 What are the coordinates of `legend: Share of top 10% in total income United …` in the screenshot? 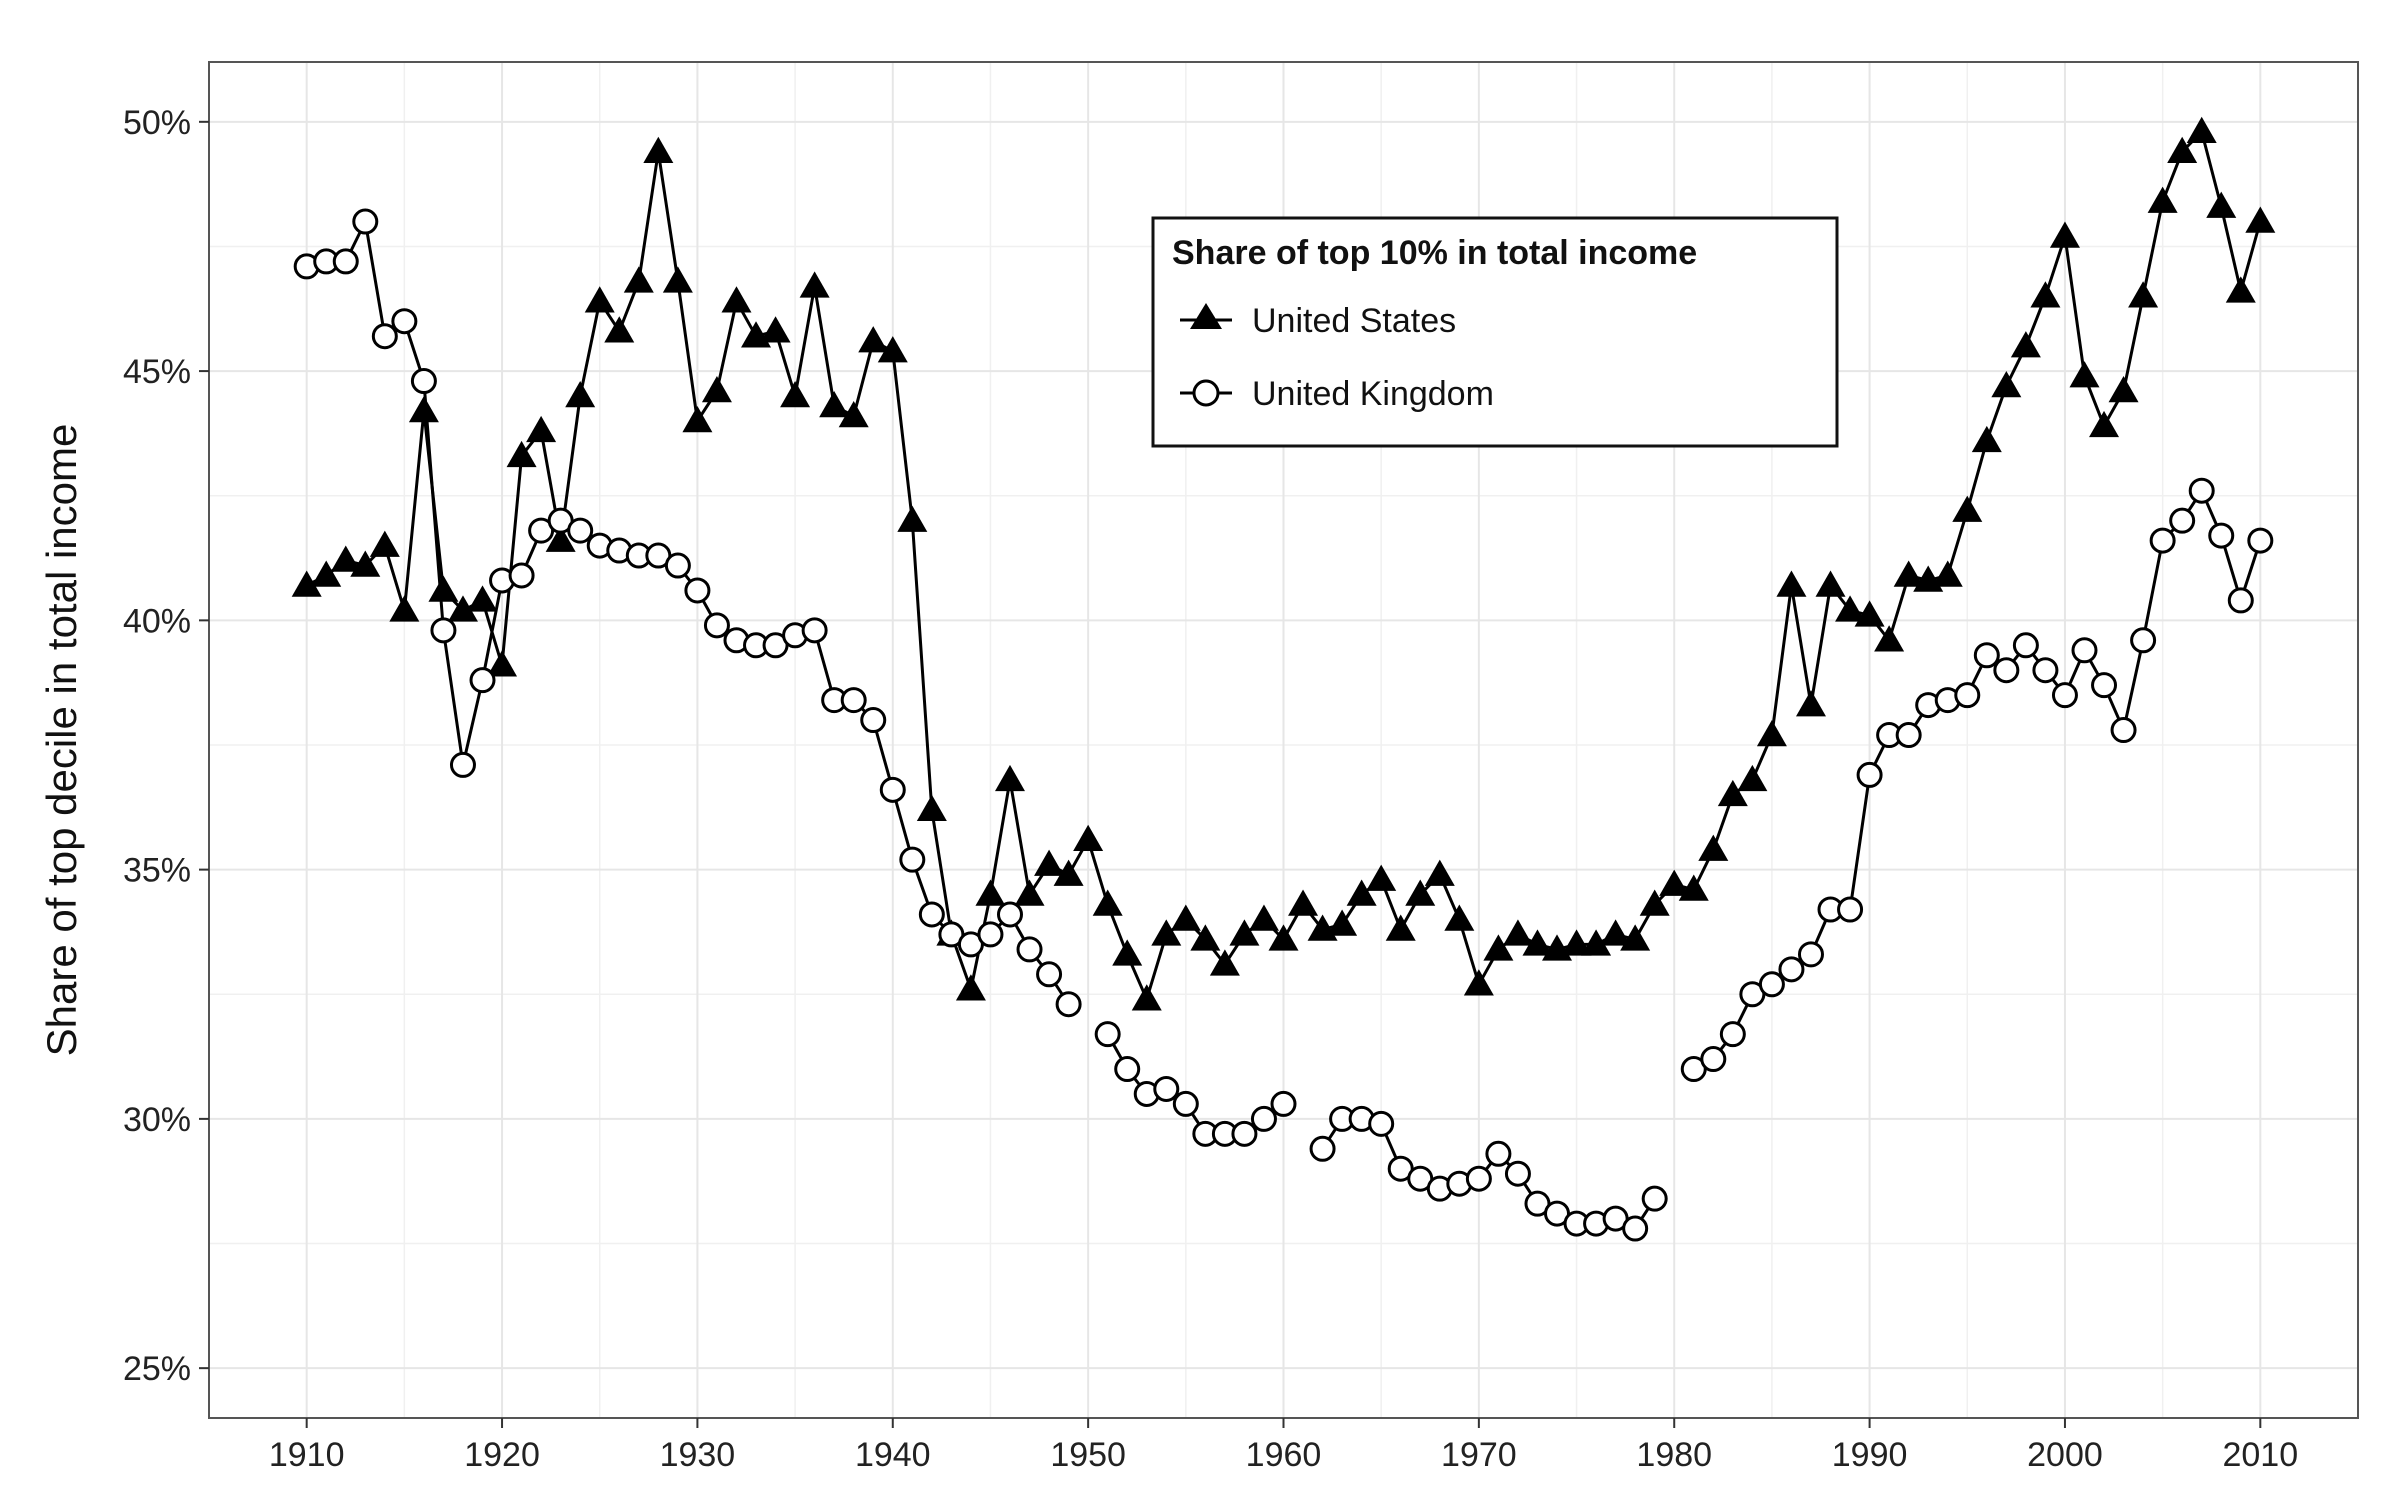 It's located at (1495, 332).